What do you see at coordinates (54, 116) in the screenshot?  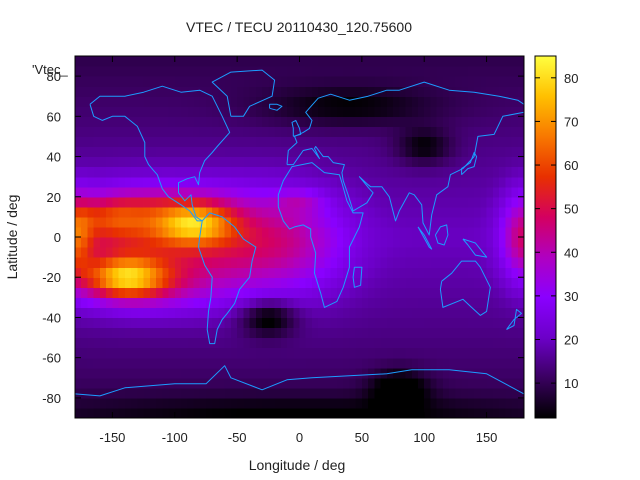 I see `y-tick-label: 60` at bounding box center [54, 116].